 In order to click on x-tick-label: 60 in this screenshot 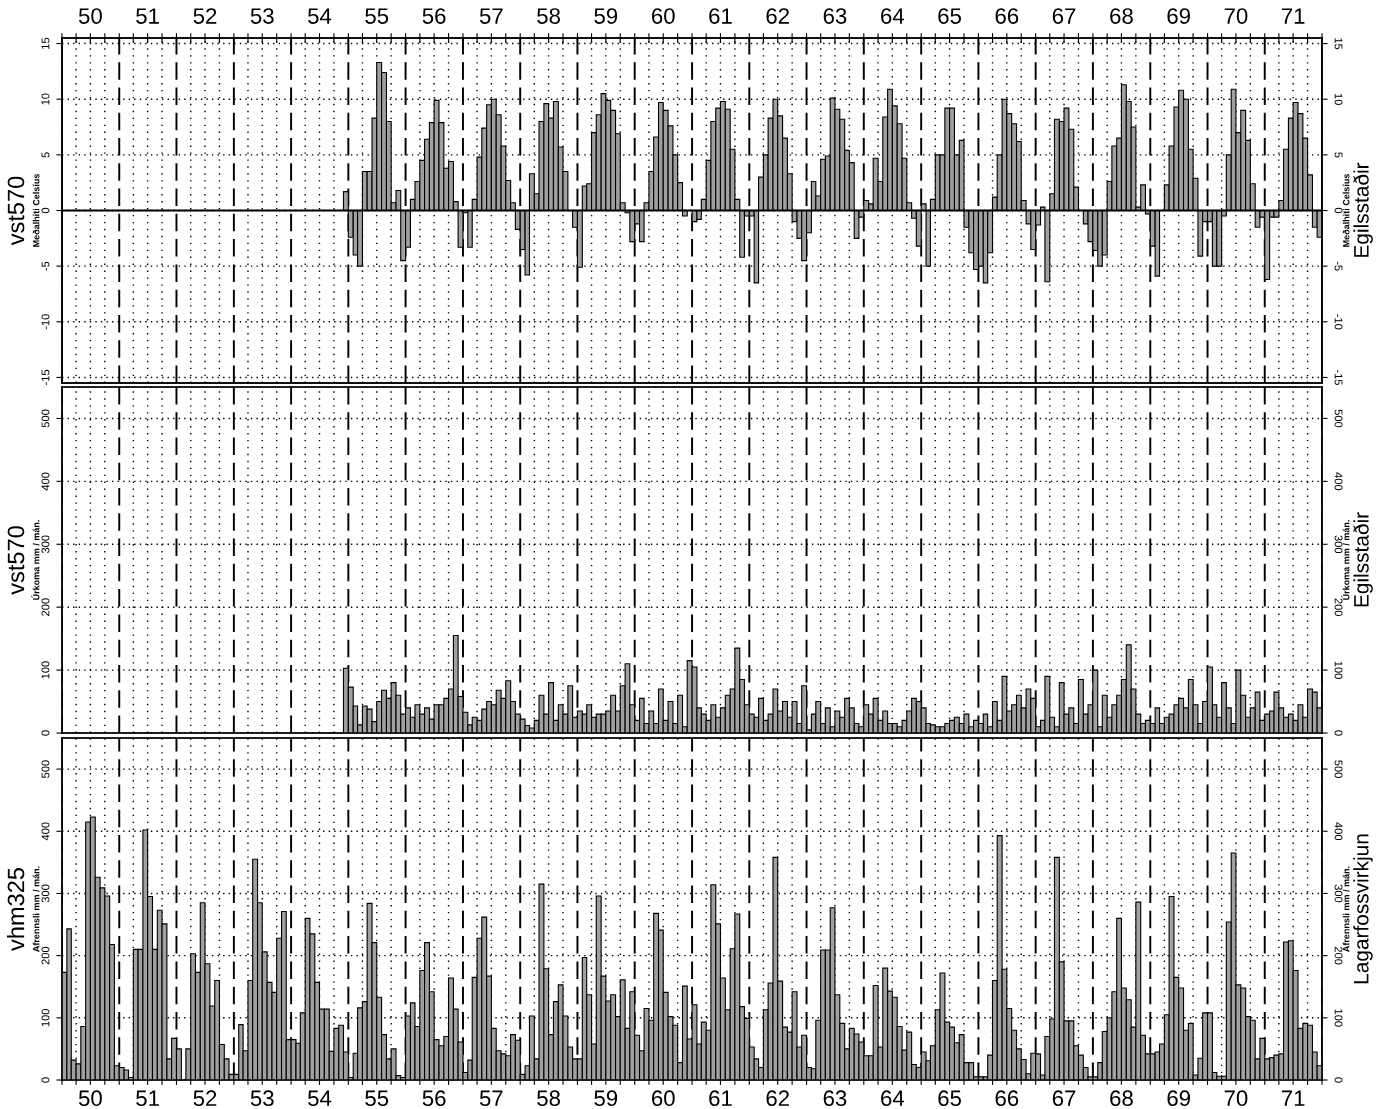, I will do `click(663, 1098)`.